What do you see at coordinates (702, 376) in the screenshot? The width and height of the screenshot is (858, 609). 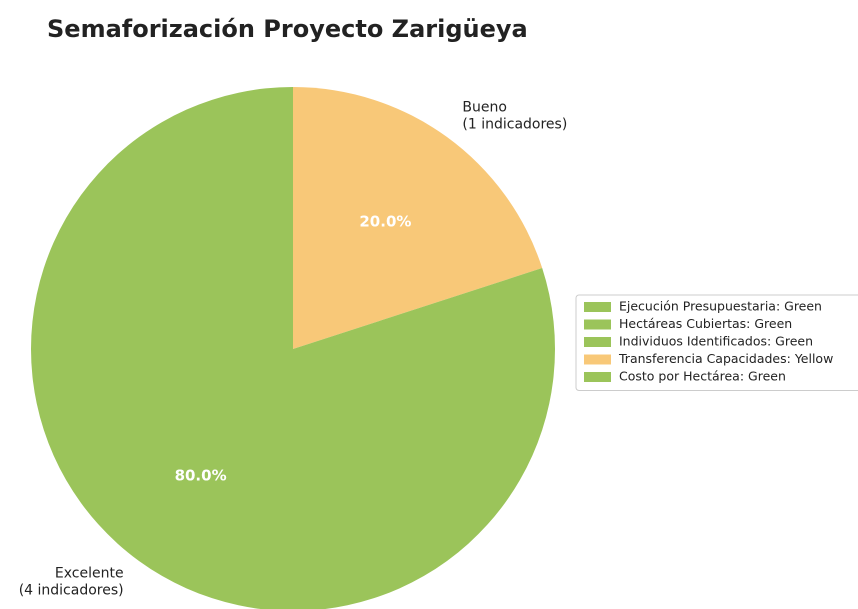 I see `legend-label: Costo por Hectárea: Green` at bounding box center [702, 376].